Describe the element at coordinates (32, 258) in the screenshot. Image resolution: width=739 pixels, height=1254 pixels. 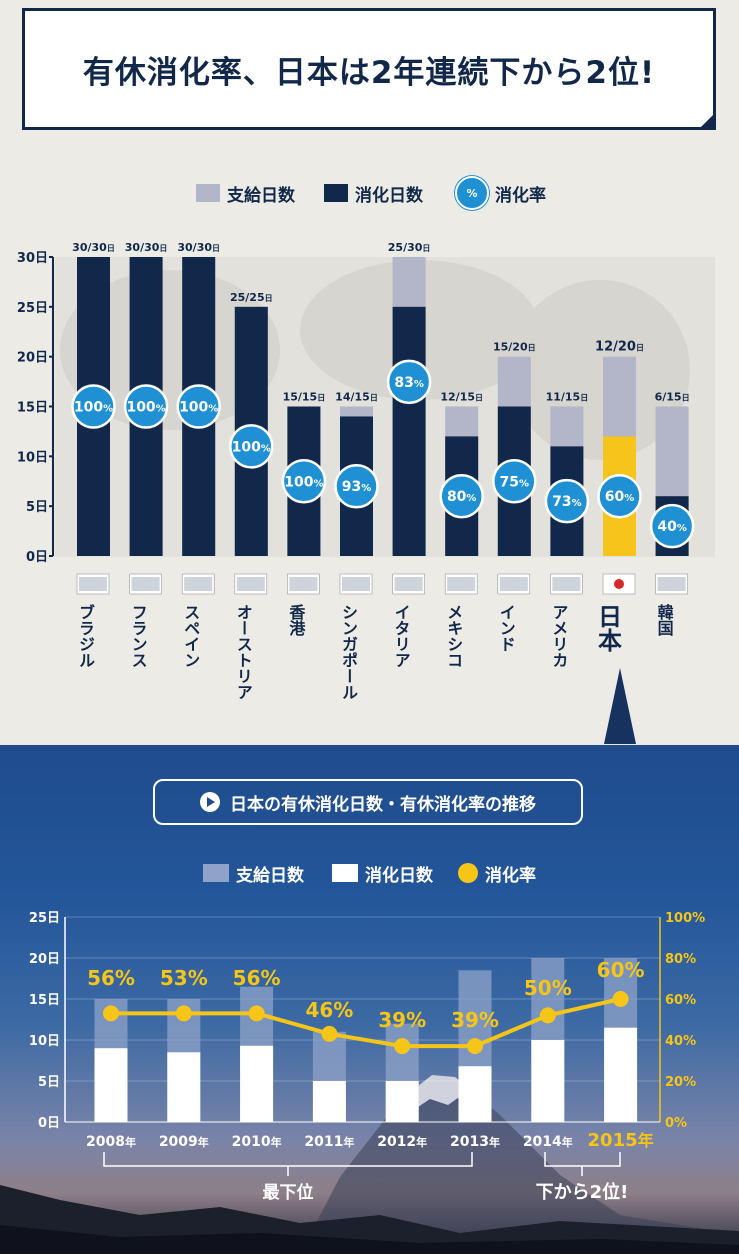
I see `y-tick-label: 30日` at that location.